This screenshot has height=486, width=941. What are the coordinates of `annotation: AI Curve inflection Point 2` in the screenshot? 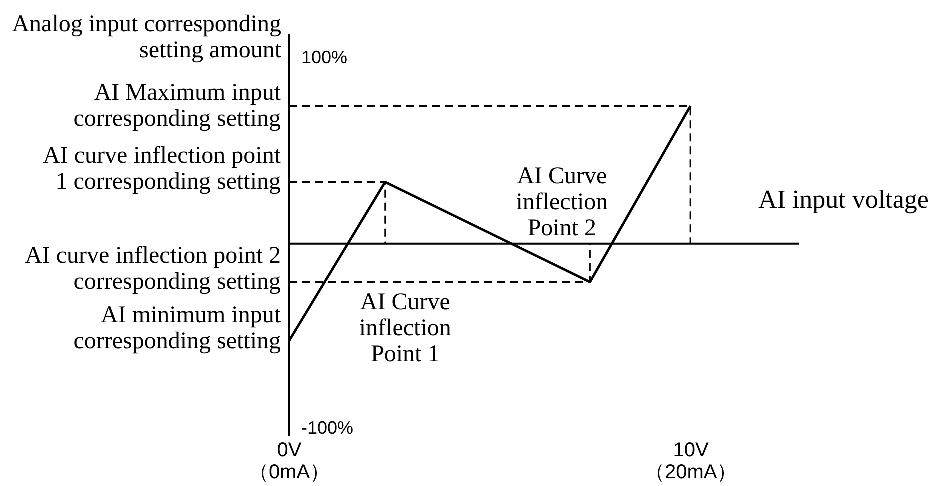 It's located at (562, 202).